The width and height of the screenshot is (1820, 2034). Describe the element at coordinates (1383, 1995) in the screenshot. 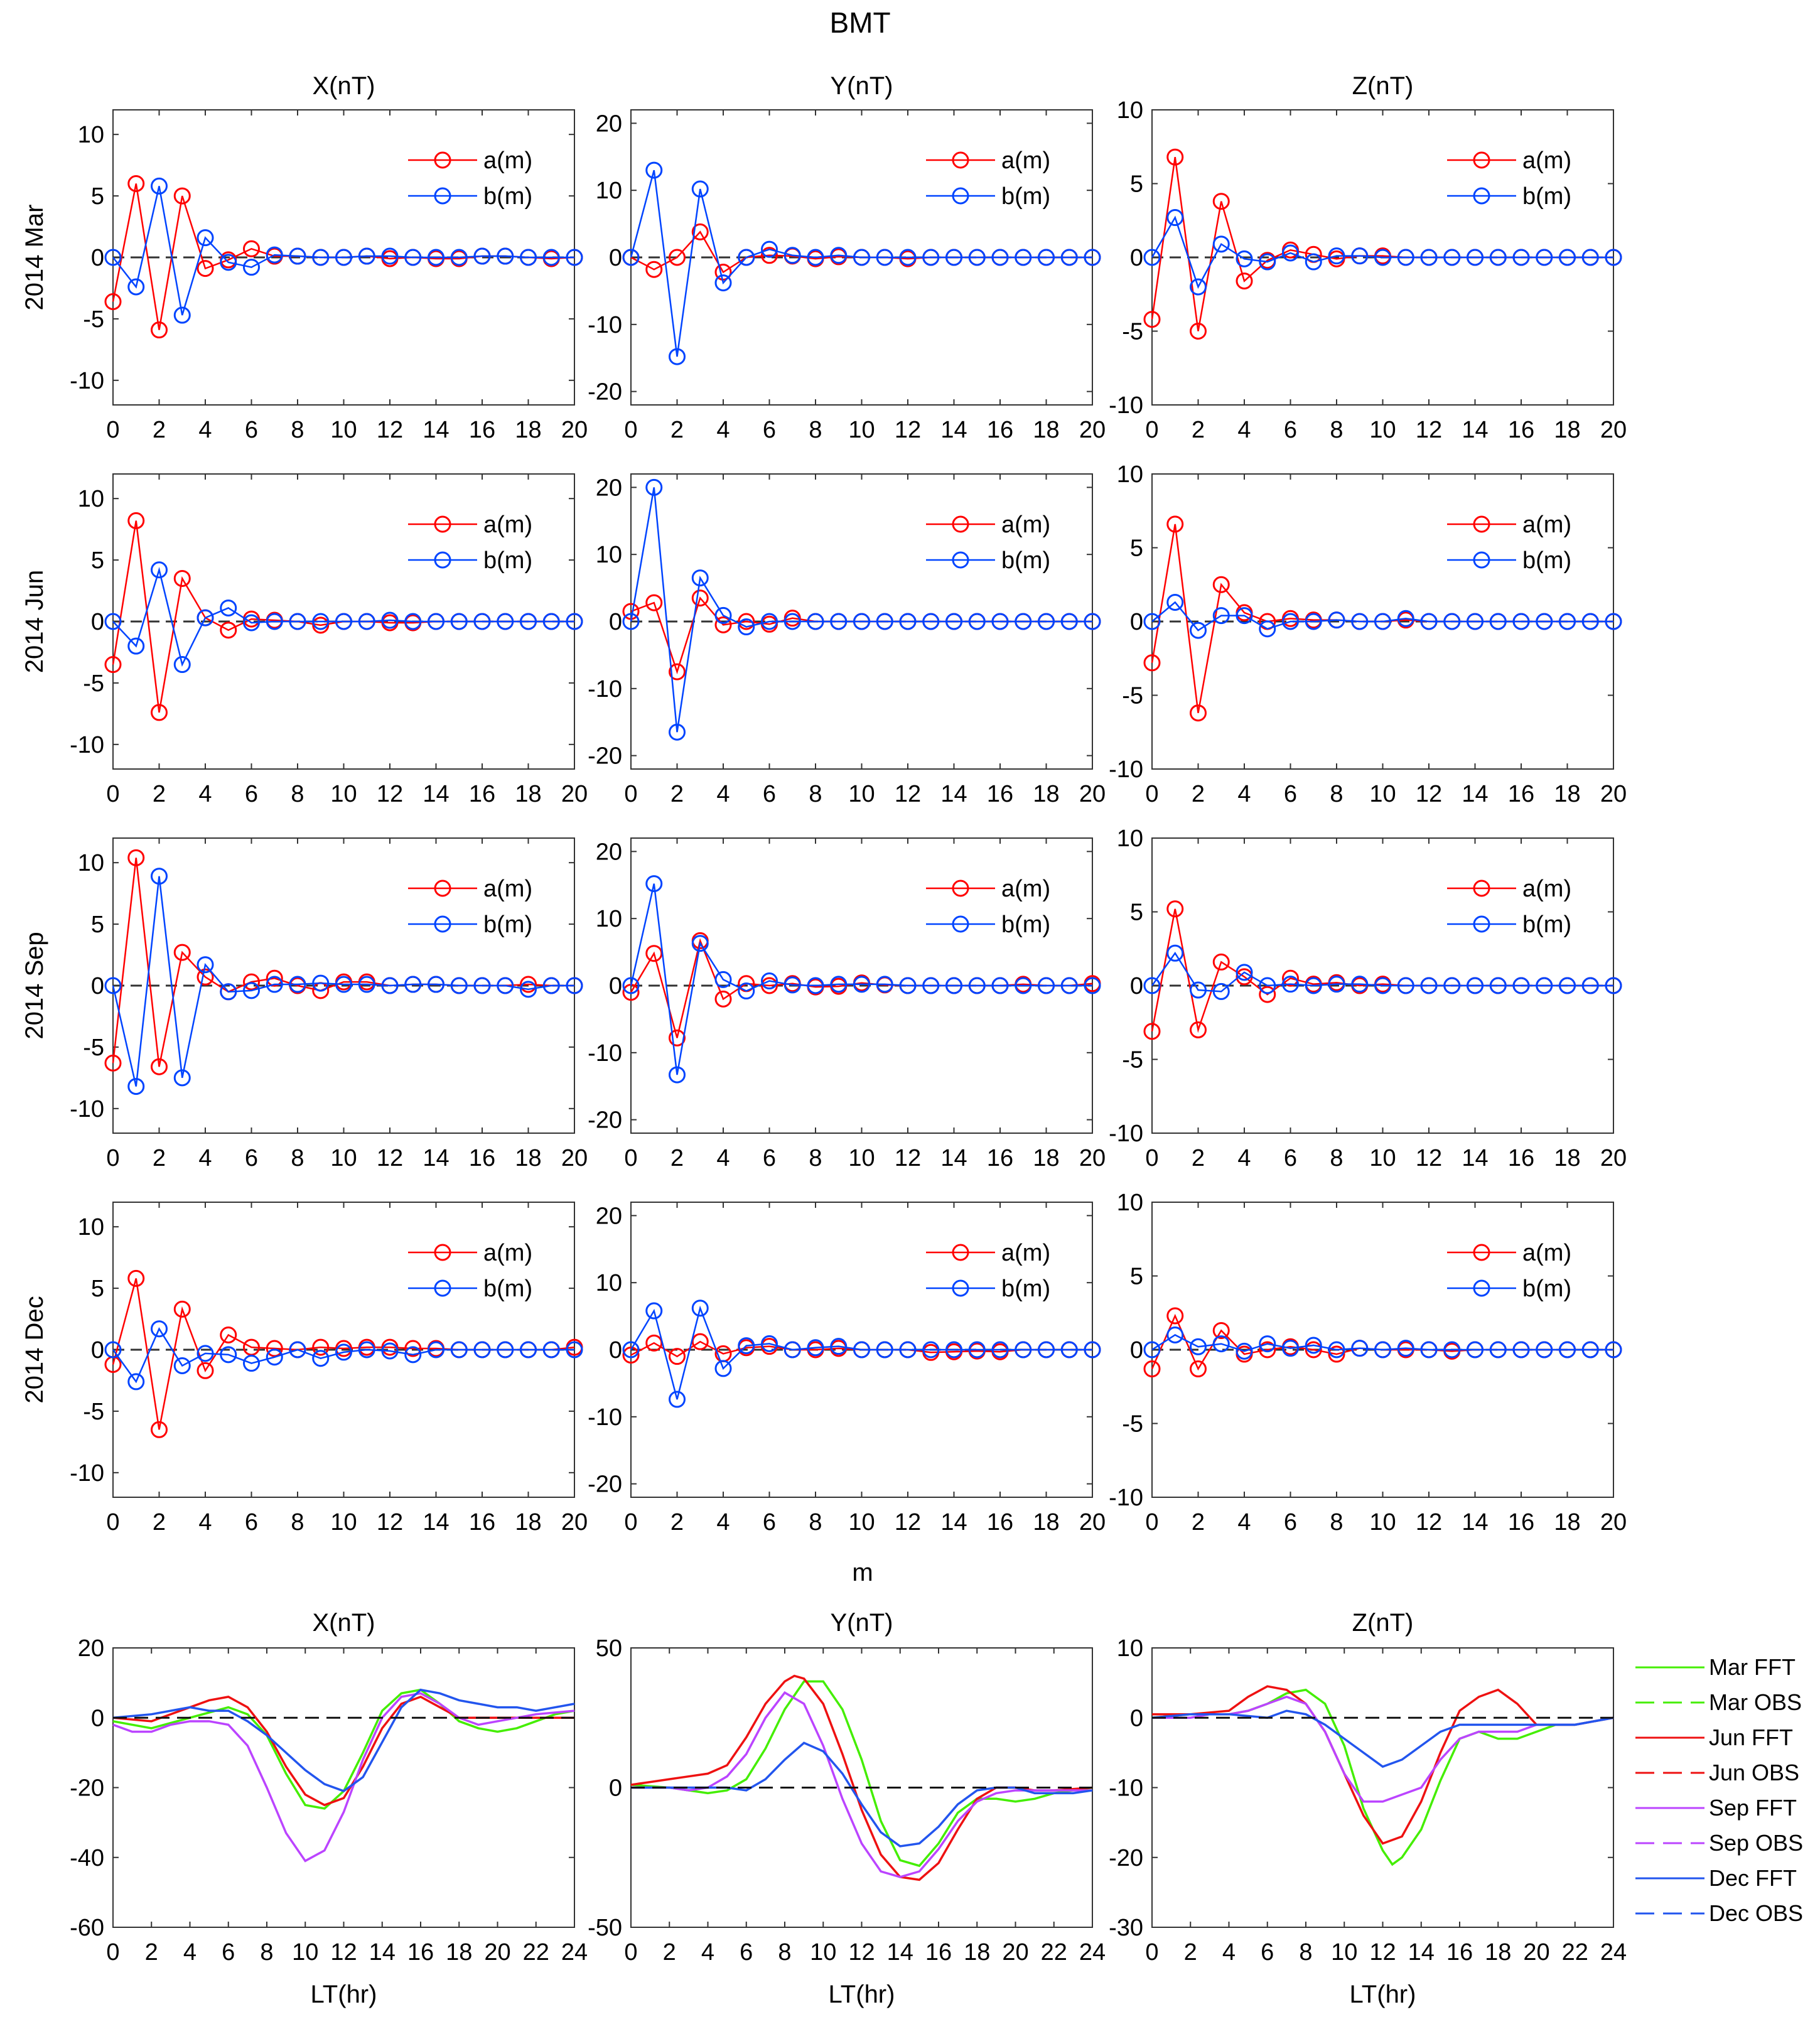

I see `x-axis-label: LT(hr)` at that location.